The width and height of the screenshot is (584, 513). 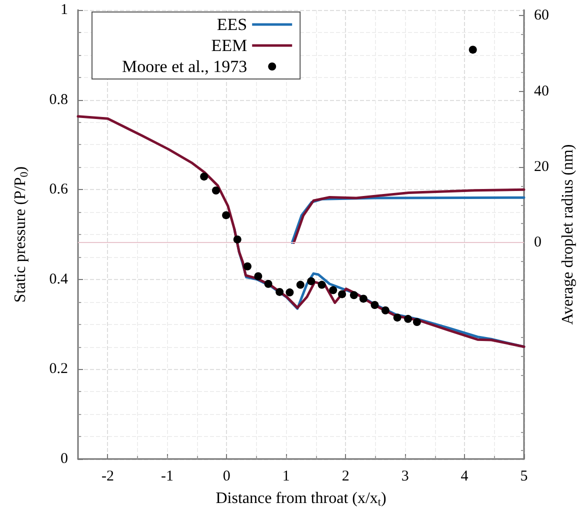 What do you see at coordinates (21, 234) in the screenshot?
I see `y-axis-title: Static pressure (P/P0)` at bounding box center [21, 234].